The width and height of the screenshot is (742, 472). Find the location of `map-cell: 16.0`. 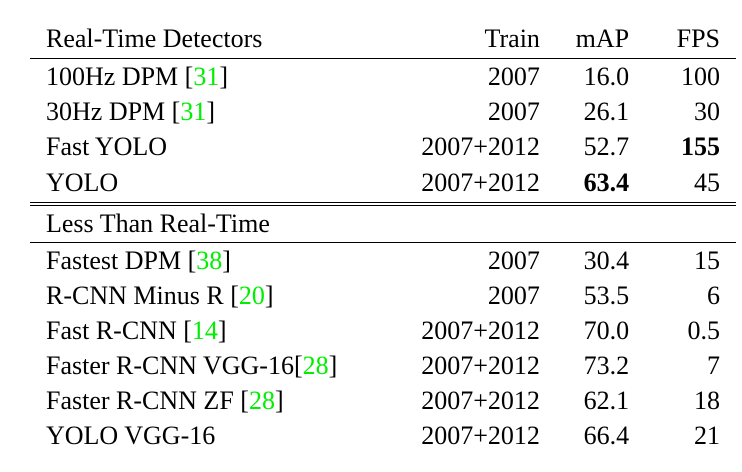

map-cell: 16.0 is located at coordinates (606, 76).